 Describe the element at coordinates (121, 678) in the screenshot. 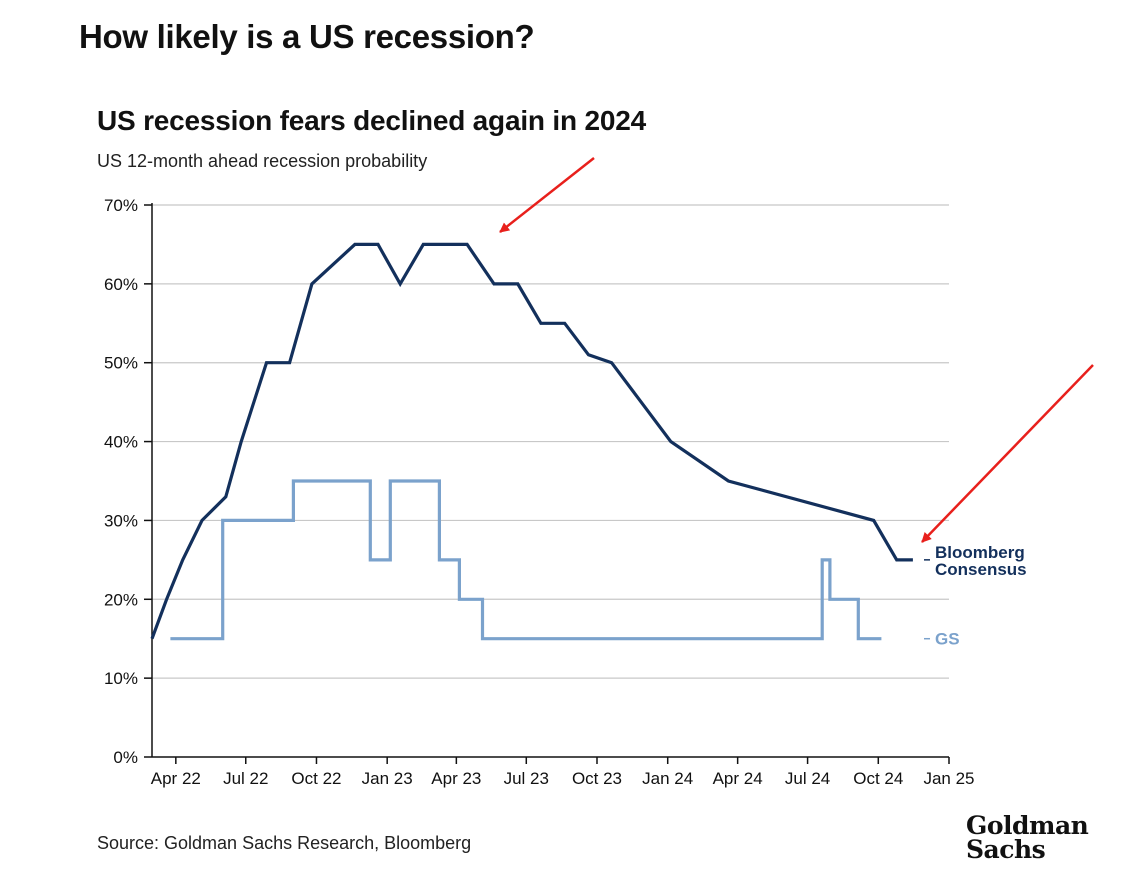

I see `y-tick-label: 10%` at that location.